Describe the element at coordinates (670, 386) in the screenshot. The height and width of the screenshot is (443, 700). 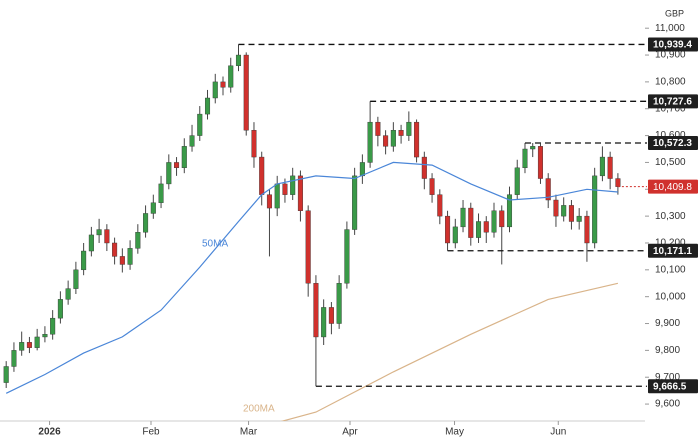
I see `level-label: 9,666.5` at that location.